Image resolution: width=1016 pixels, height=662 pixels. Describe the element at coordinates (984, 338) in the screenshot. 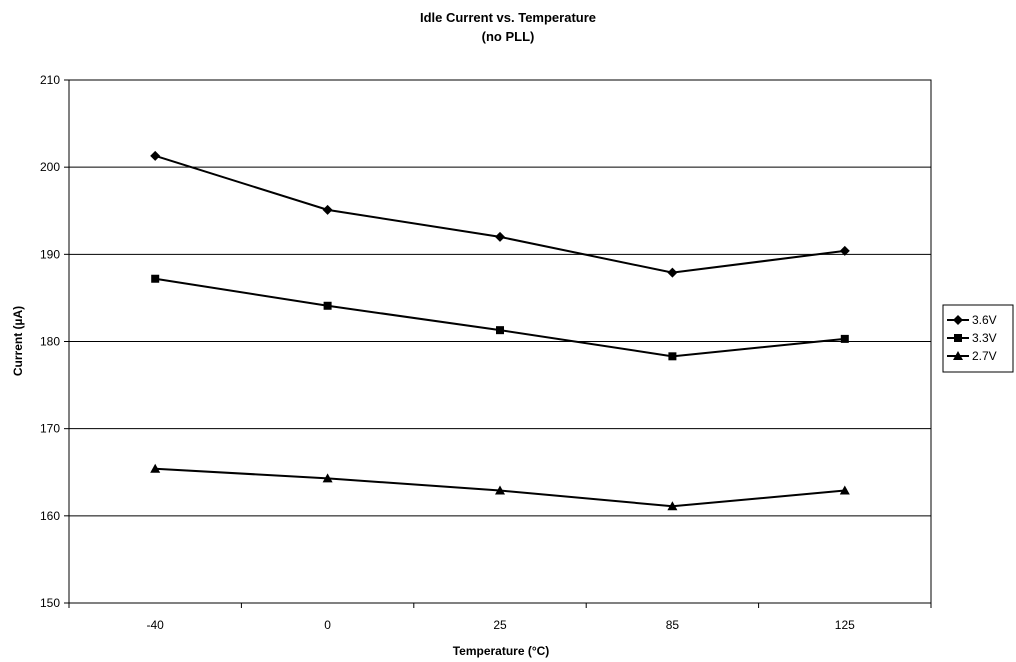

I see `legend-label: 3.3V` at that location.